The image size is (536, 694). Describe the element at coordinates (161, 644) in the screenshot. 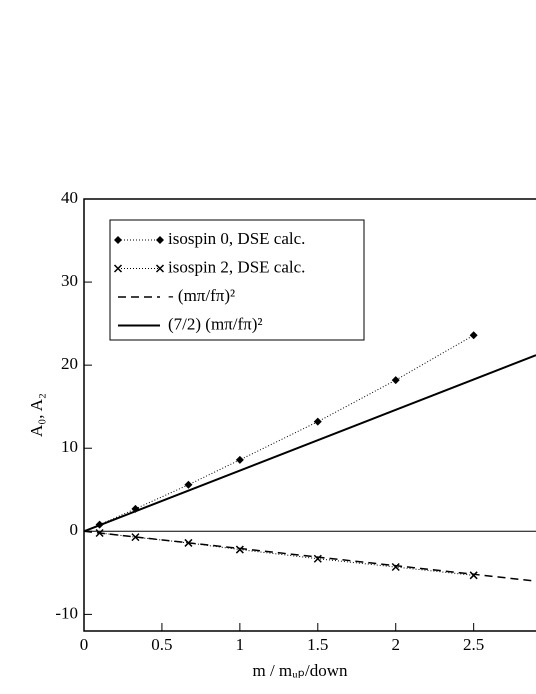

I see `x-tick-label: 0.5` at that location.